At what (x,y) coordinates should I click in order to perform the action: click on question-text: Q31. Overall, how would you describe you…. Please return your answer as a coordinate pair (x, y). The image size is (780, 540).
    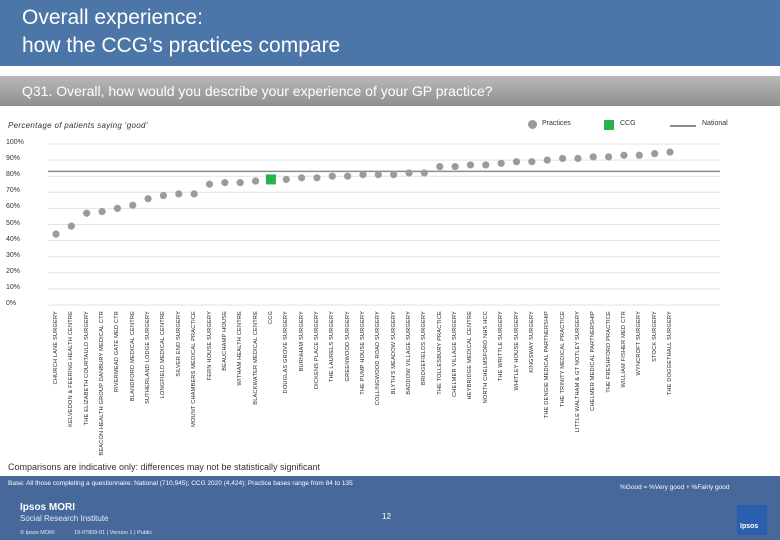
    Looking at the image, I should click on (257, 91).